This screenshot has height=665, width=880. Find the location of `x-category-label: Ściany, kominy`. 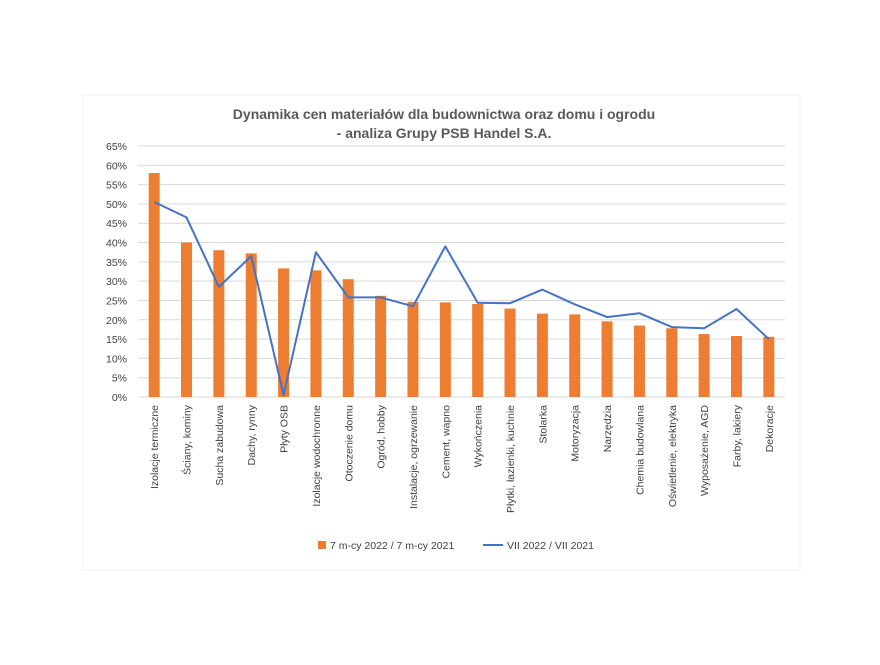

x-category-label: Ściany, kominy is located at coordinates (187, 439).